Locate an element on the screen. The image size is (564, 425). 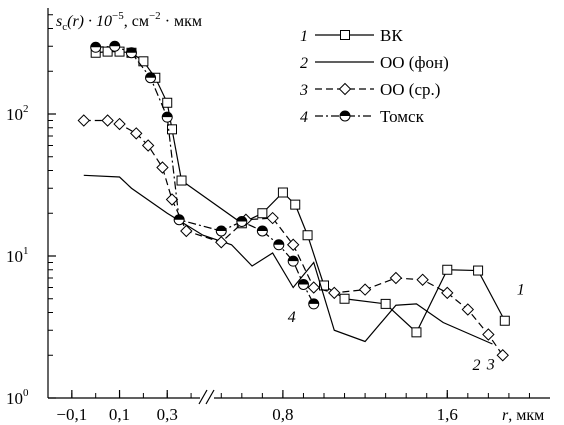
y-axis-label: sc(r) · 10−5, см−2 · мкм is located at coordinates (129, 21).